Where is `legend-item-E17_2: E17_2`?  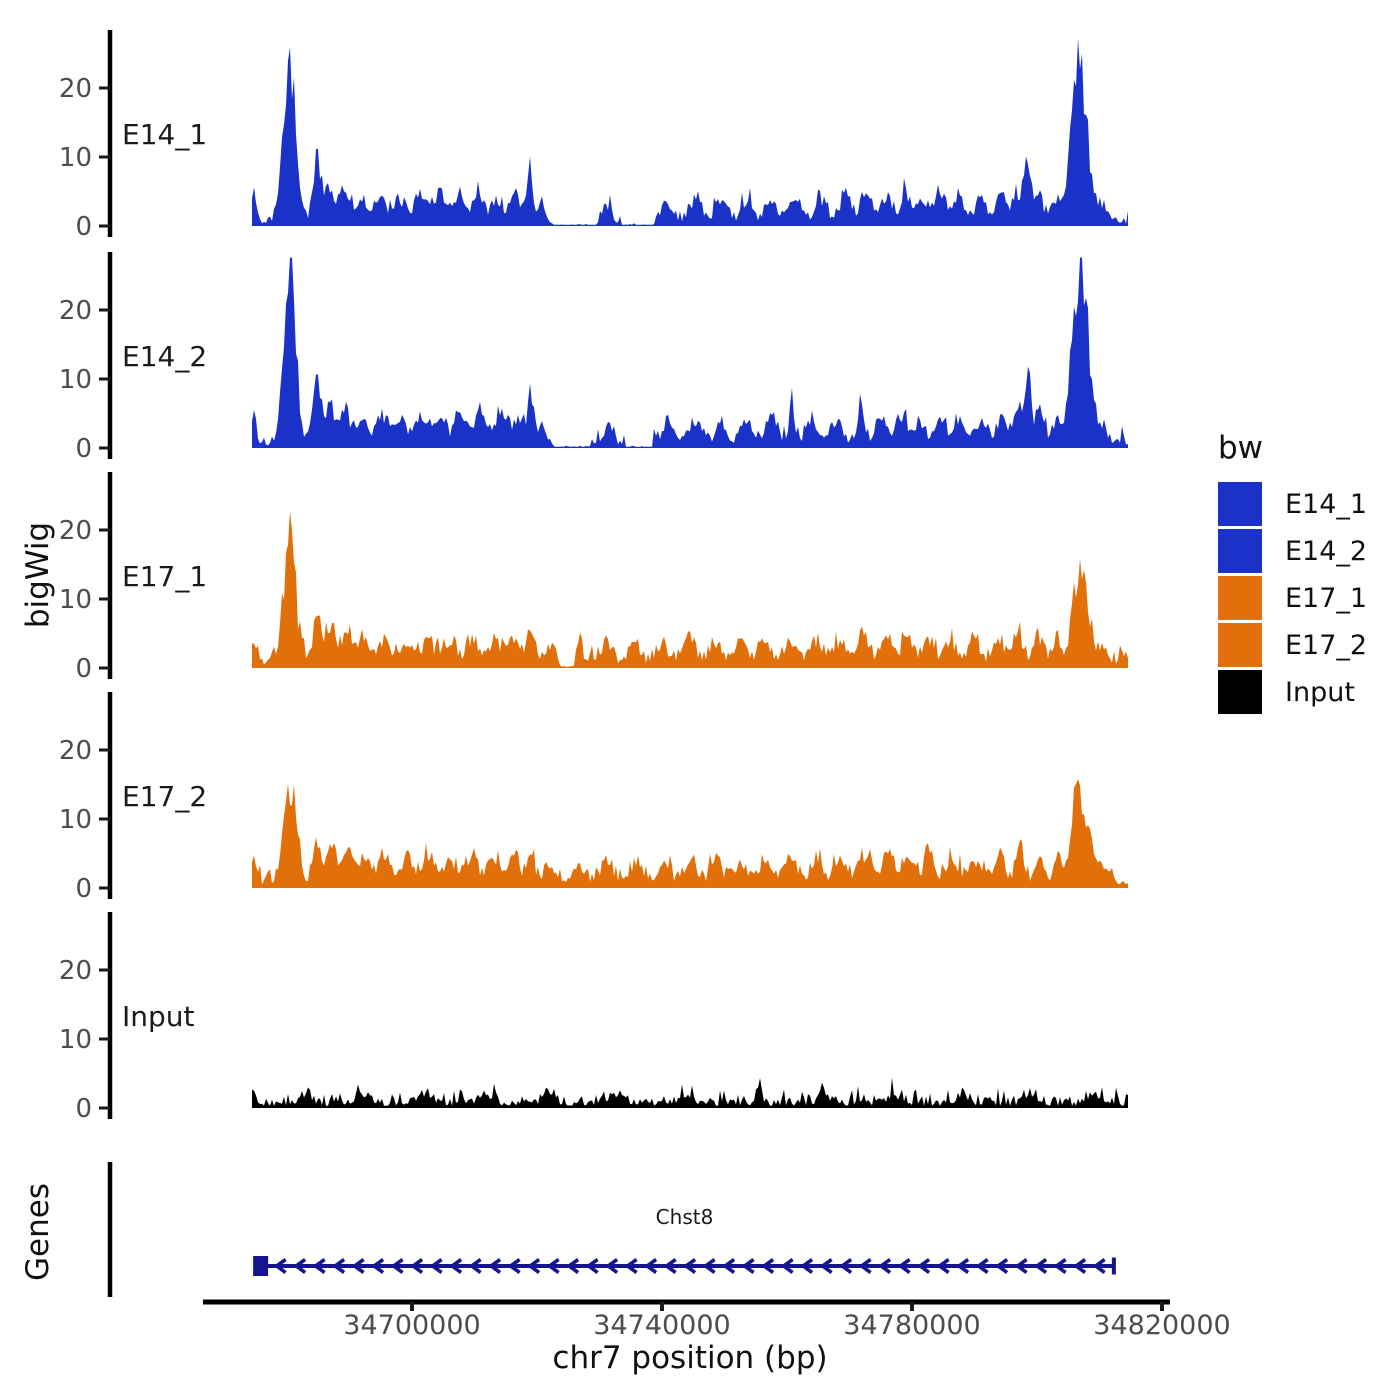
legend-item-E17_2: E17_2 is located at coordinates (1292, 645).